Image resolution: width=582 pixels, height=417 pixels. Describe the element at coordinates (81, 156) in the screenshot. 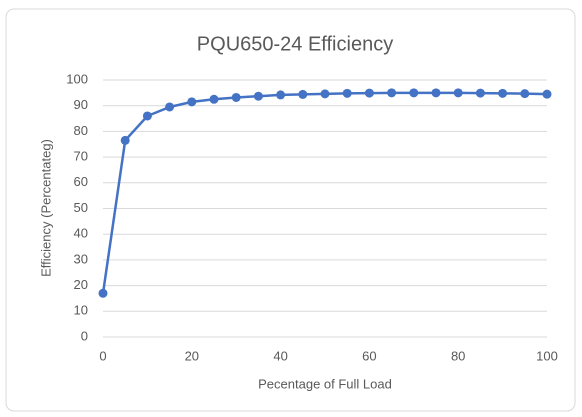

I see `y-tick-label: 70` at that location.